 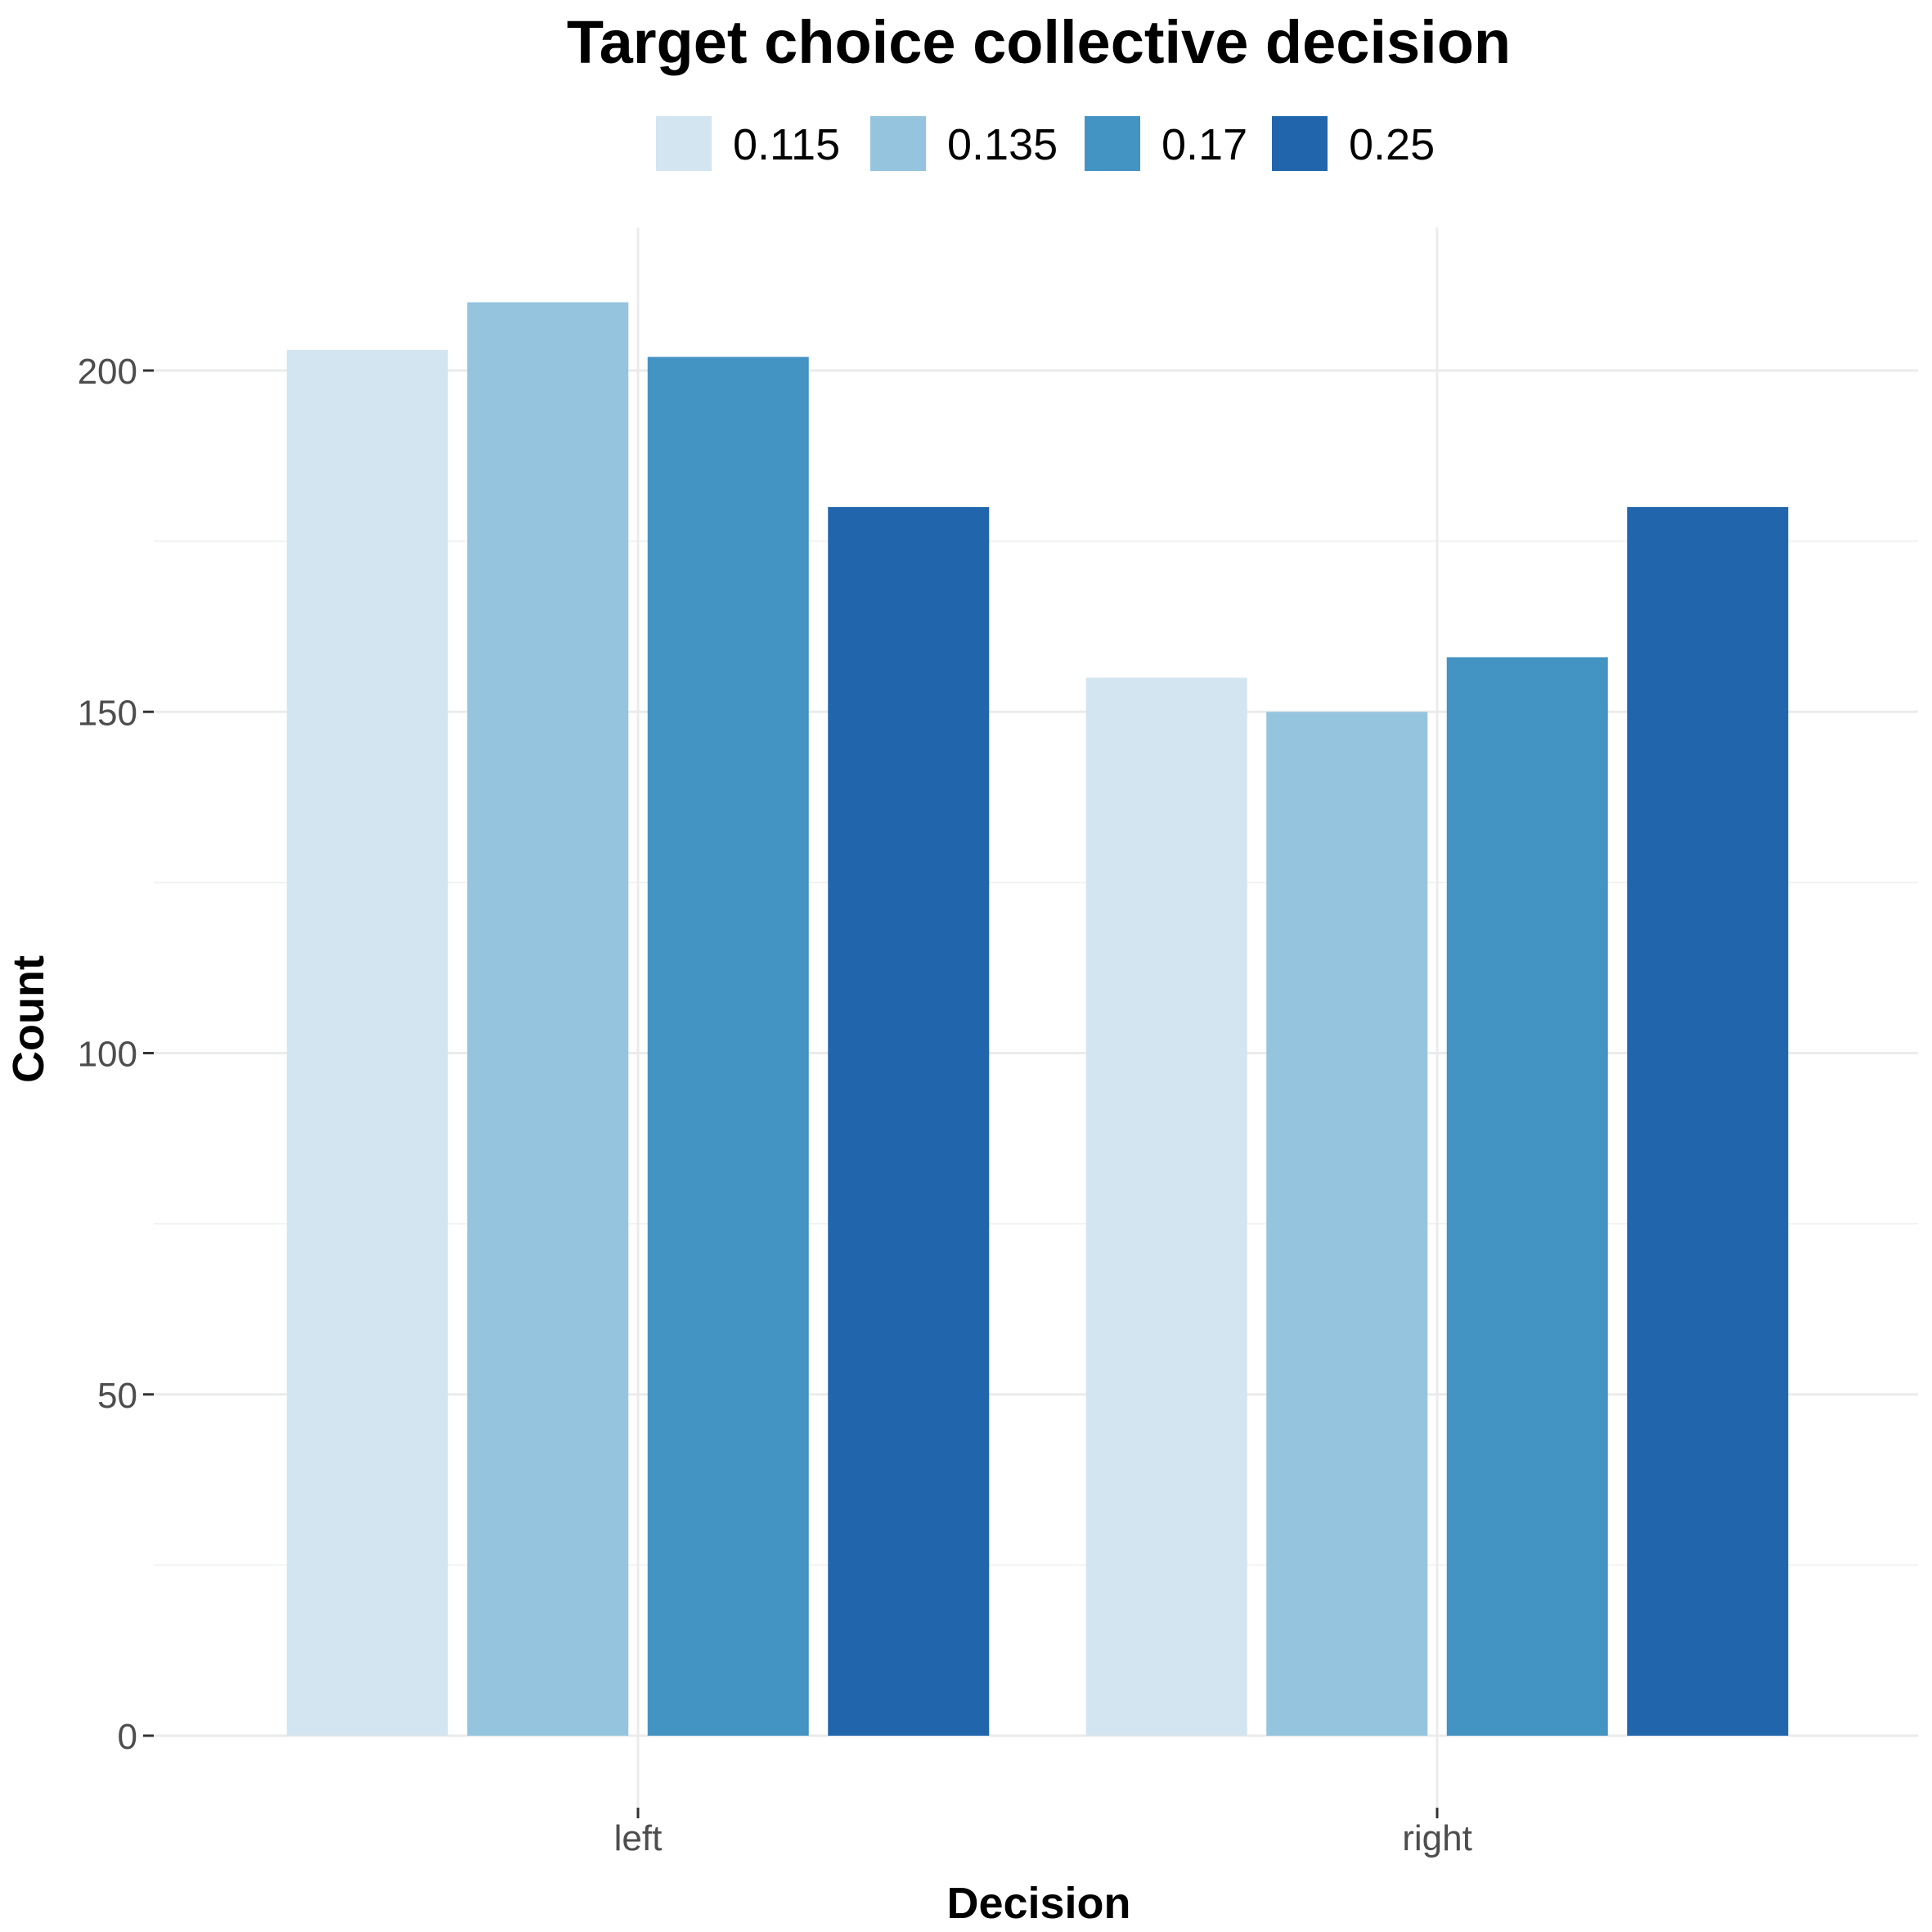 I want to click on x-axis: left right, so click(x=1043, y=1833).